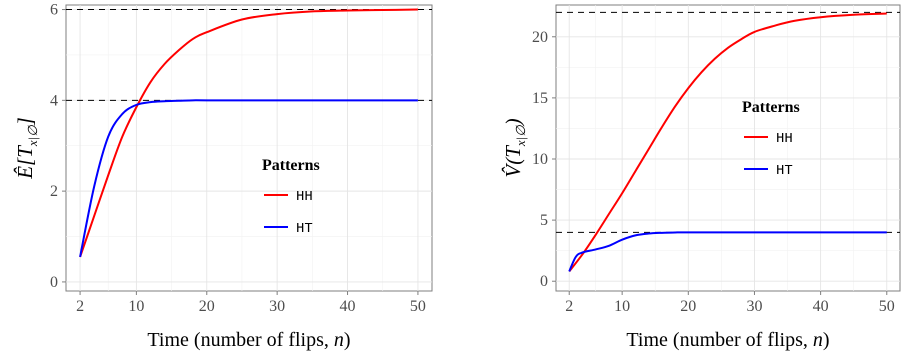  Describe the element at coordinates (544, 220) in the screenshot. I see `y-tick-label: 5` at that location.